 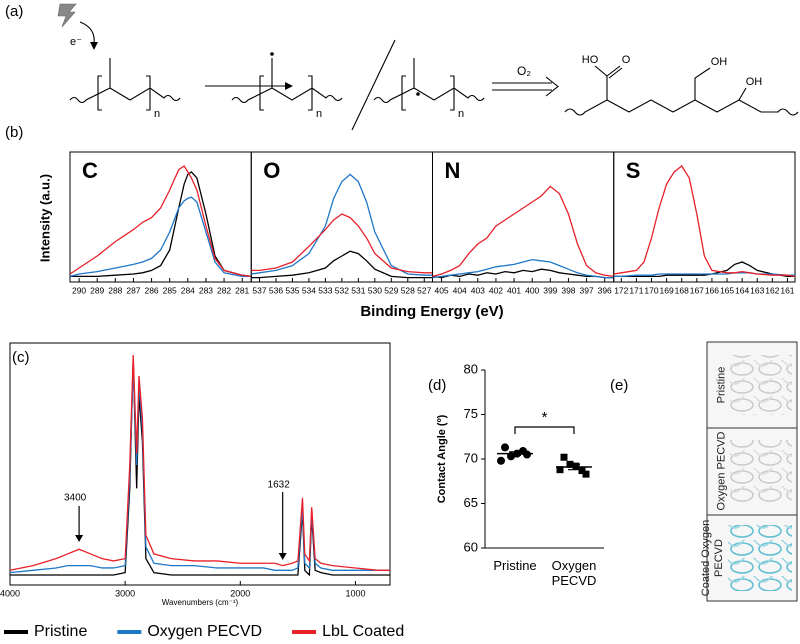 What do you see at coordinates (342, 290) in the screenshot?
I see `x-tick-label: 532` at bounding box center [342, 290].